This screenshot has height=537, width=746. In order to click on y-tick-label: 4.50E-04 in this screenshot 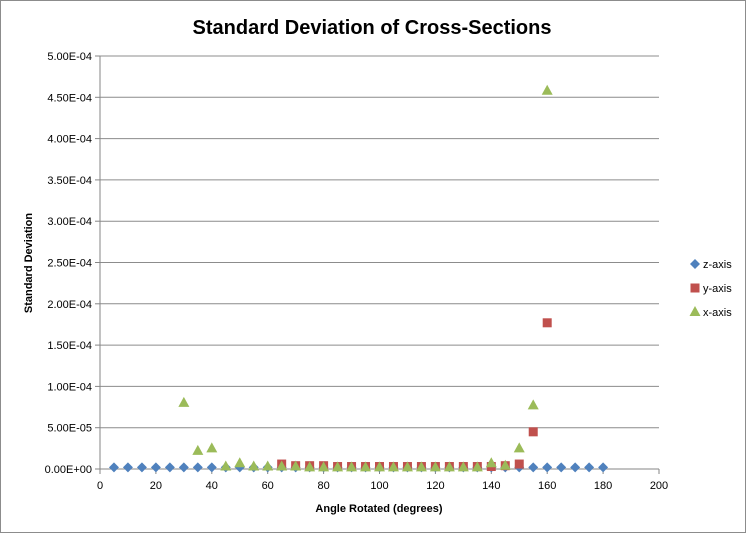, I will do `click(69, 98)`.